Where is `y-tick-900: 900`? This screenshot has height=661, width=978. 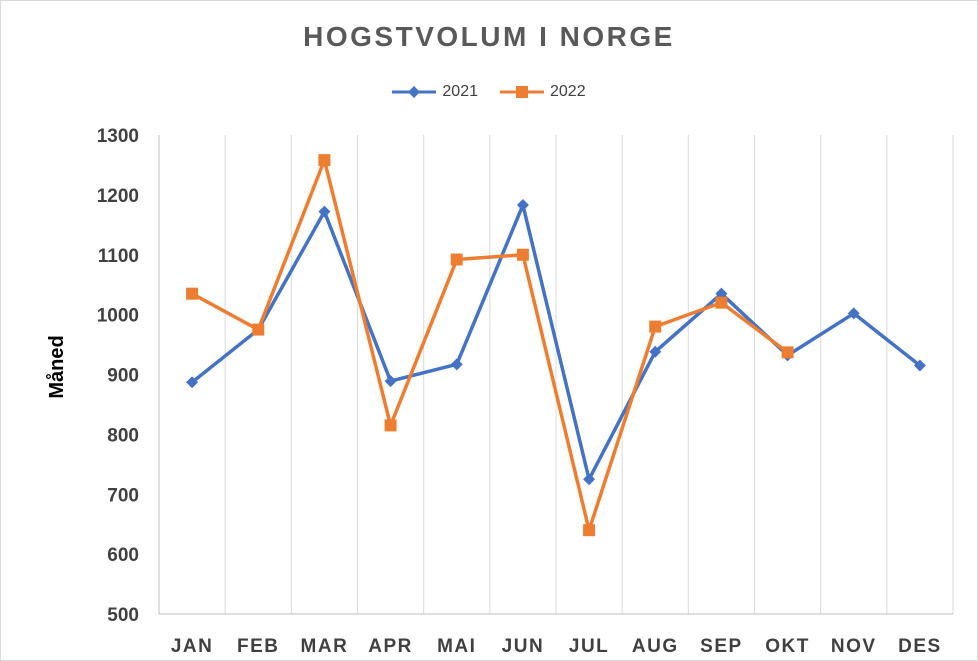 y-tick-900: 900 is located at coordinates (123, 376).